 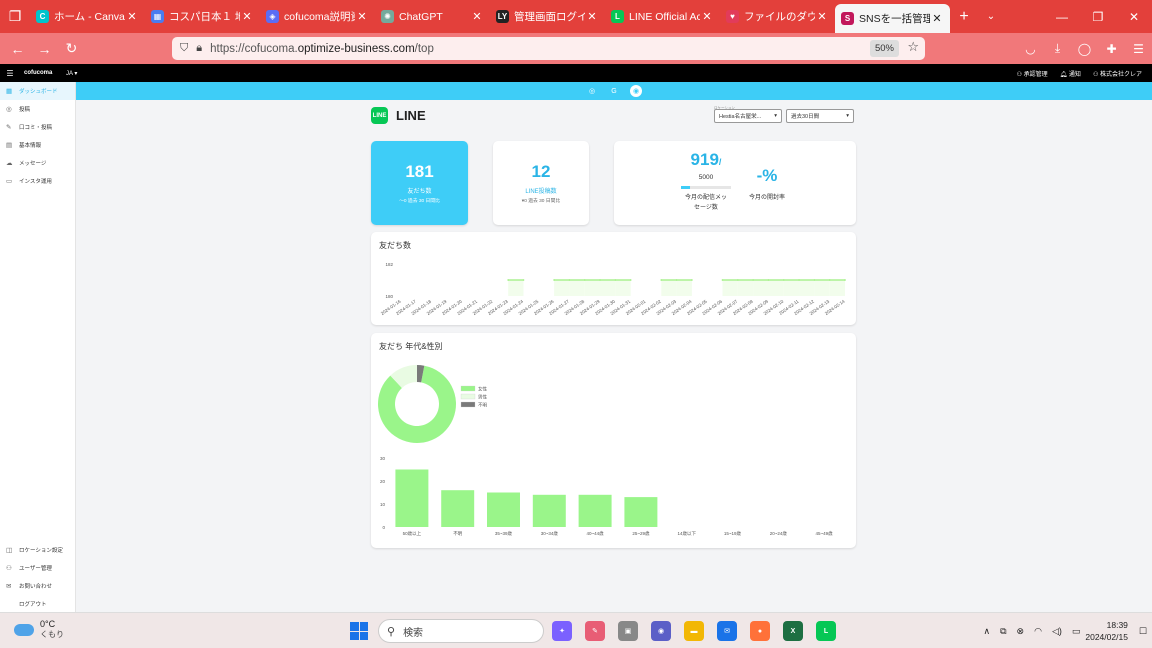 I want to click on tab-list-button: ⌄, so click(x=991, y=16).